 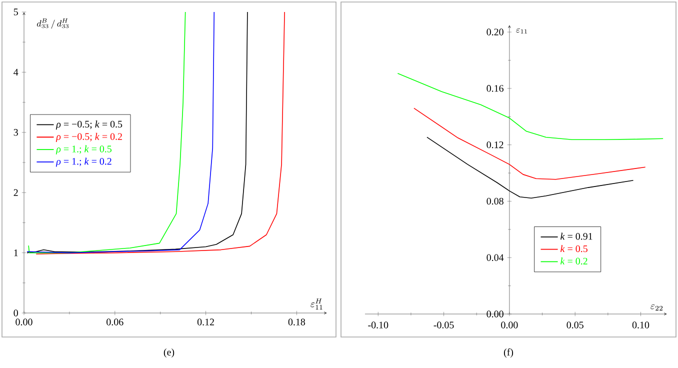 What do you see at coordinates (89, 125) in the screenshot?
I see `legend-label: ρ = −0.5; k = 0.5` at bounding box center [89, 125].